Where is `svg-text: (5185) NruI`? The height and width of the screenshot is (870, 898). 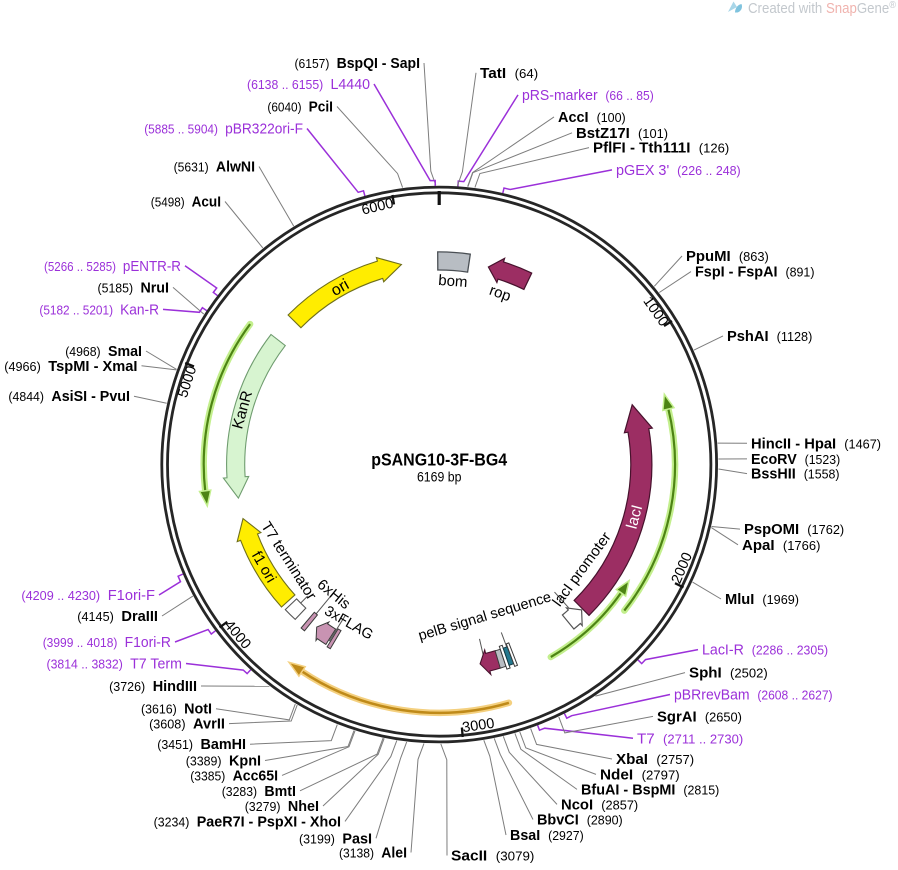
svg-text: (5185) NruI is located at coordinates (134, 288).